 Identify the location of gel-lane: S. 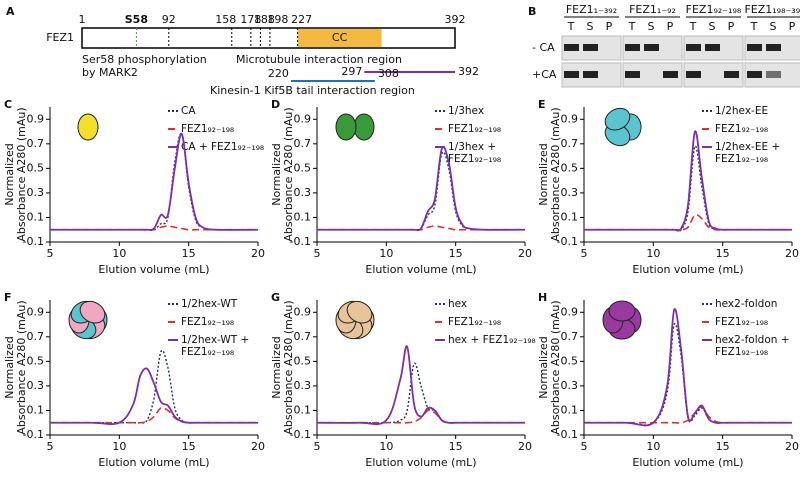
(651, 26).